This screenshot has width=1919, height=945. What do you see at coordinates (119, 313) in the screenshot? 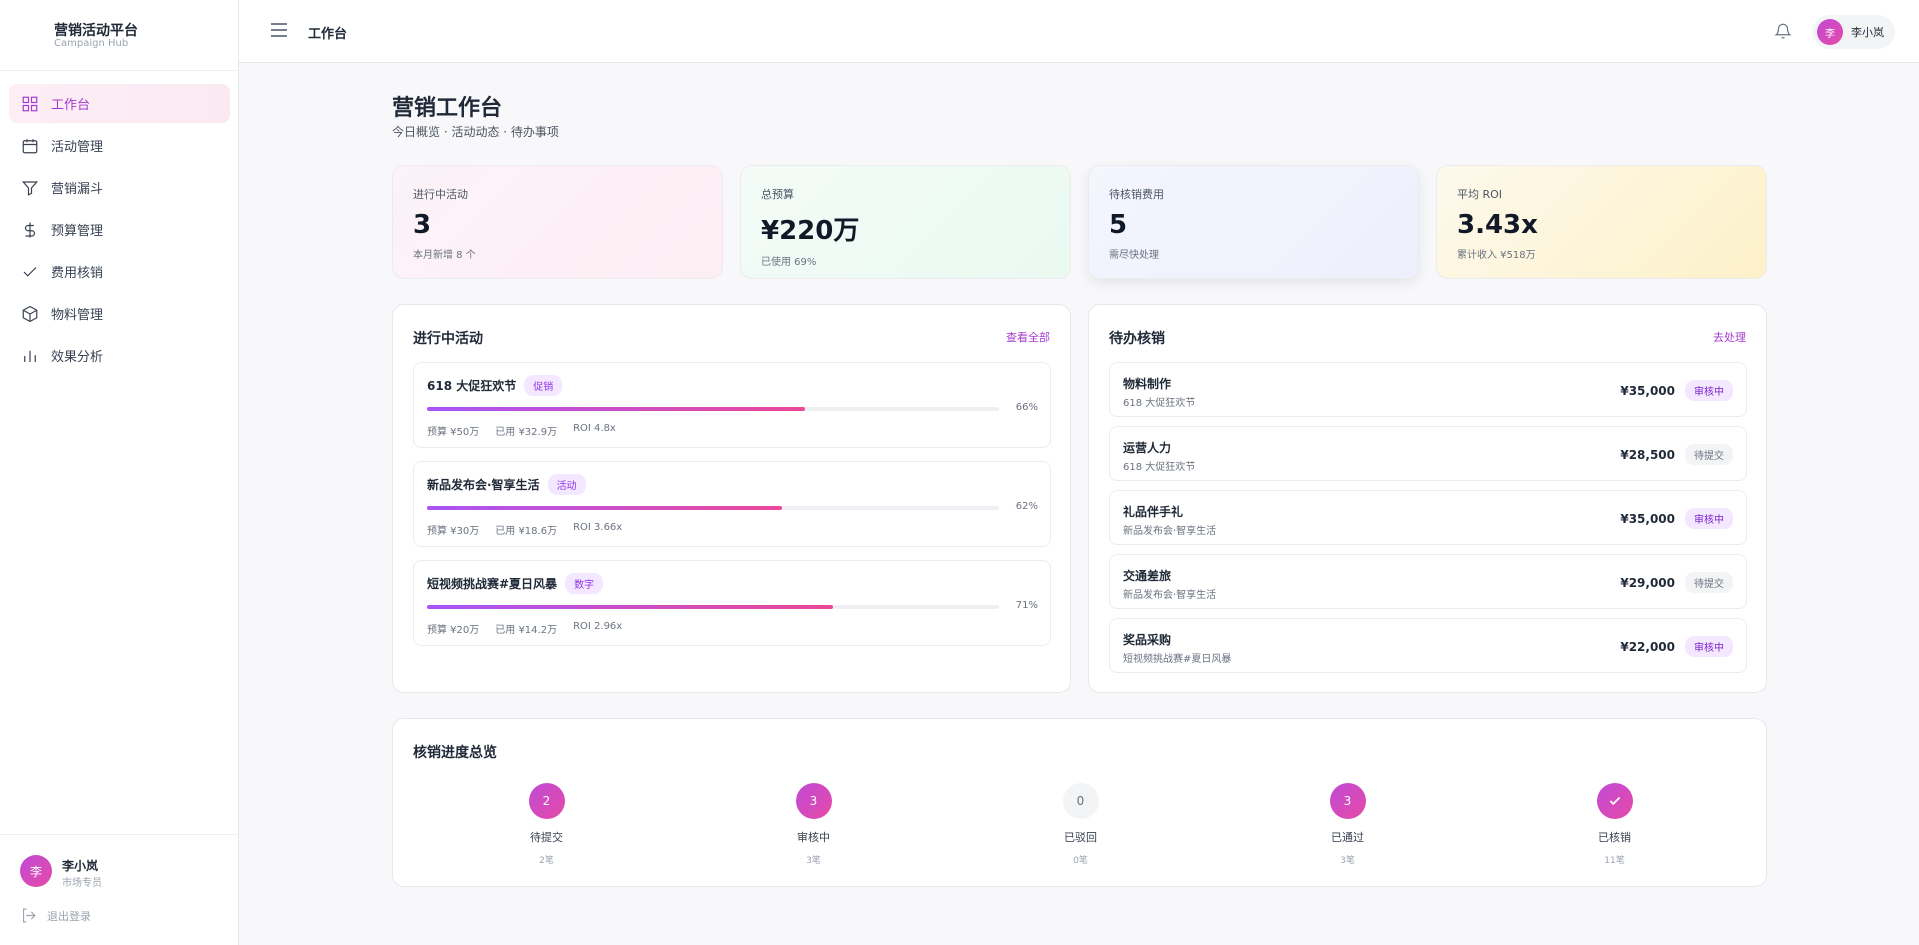
I see `nav-item: 物料管理` at bounding box center [119, 313].